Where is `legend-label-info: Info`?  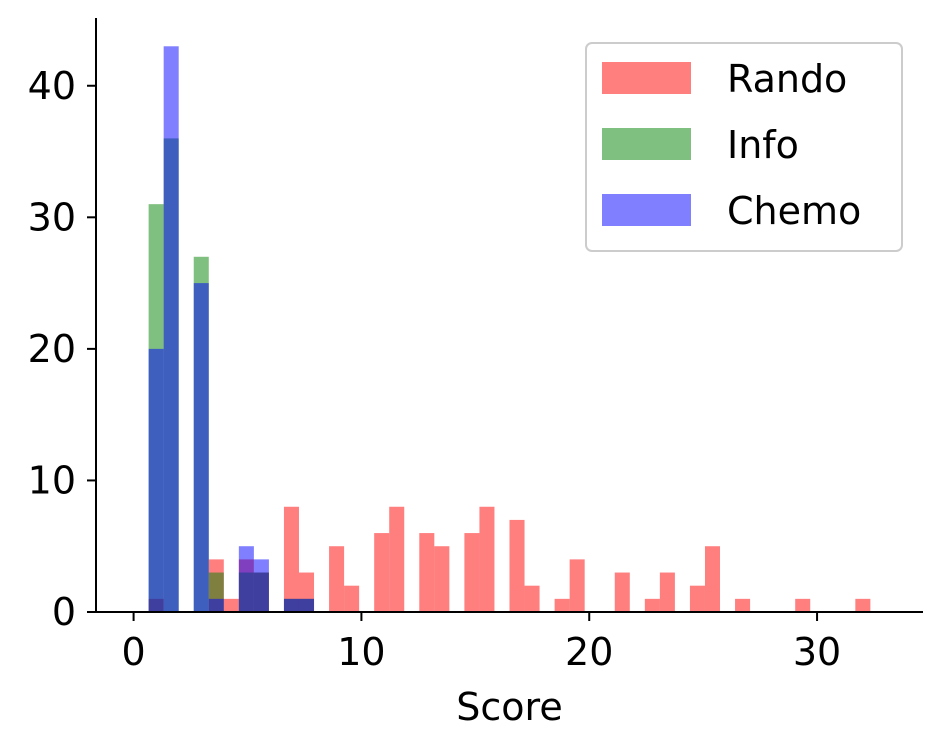
legend-label-info: Info is located at coordinates (763, 145).